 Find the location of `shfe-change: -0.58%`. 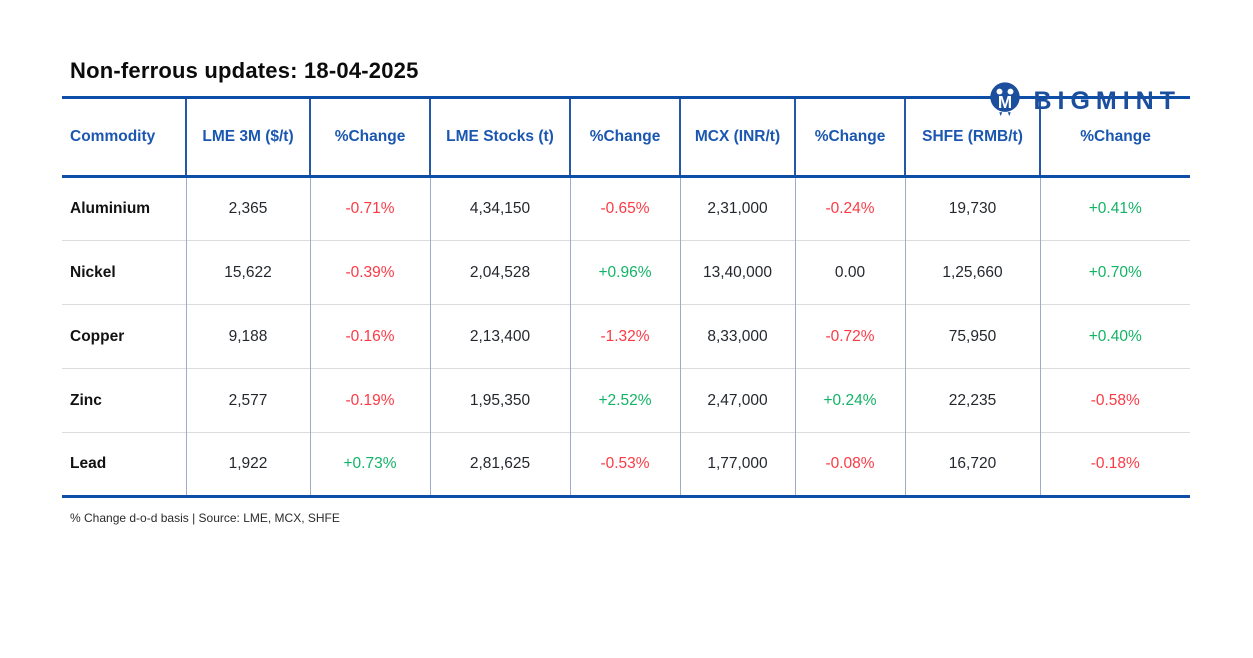

shfe-change: -0.58% is located at coordinates (1114, 400).